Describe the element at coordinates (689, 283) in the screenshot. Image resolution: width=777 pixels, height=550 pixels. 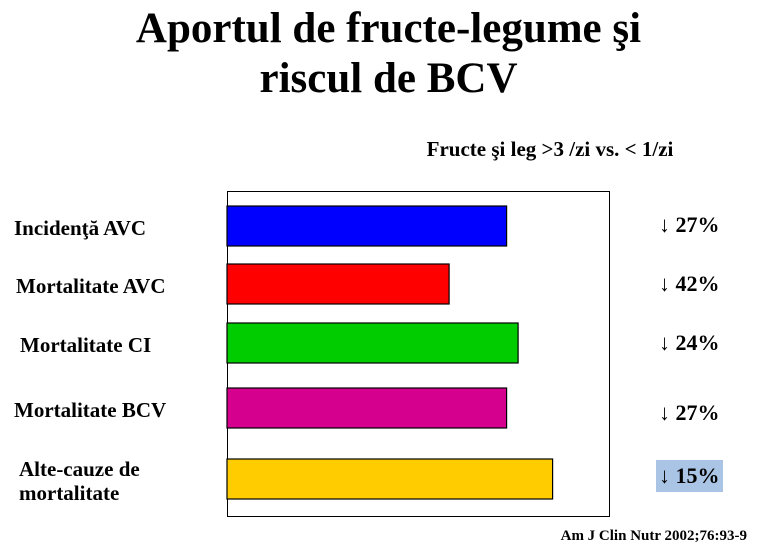
I see `value-label-2: ↓ 42%` at that location.